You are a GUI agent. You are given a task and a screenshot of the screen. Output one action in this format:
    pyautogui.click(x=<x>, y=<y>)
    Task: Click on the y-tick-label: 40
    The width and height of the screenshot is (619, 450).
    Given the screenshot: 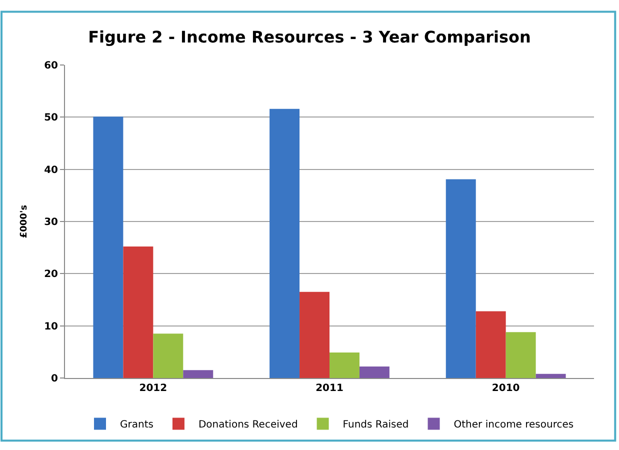 What is the action you would take?
    pyautogui.click(x=51, y=170)
    